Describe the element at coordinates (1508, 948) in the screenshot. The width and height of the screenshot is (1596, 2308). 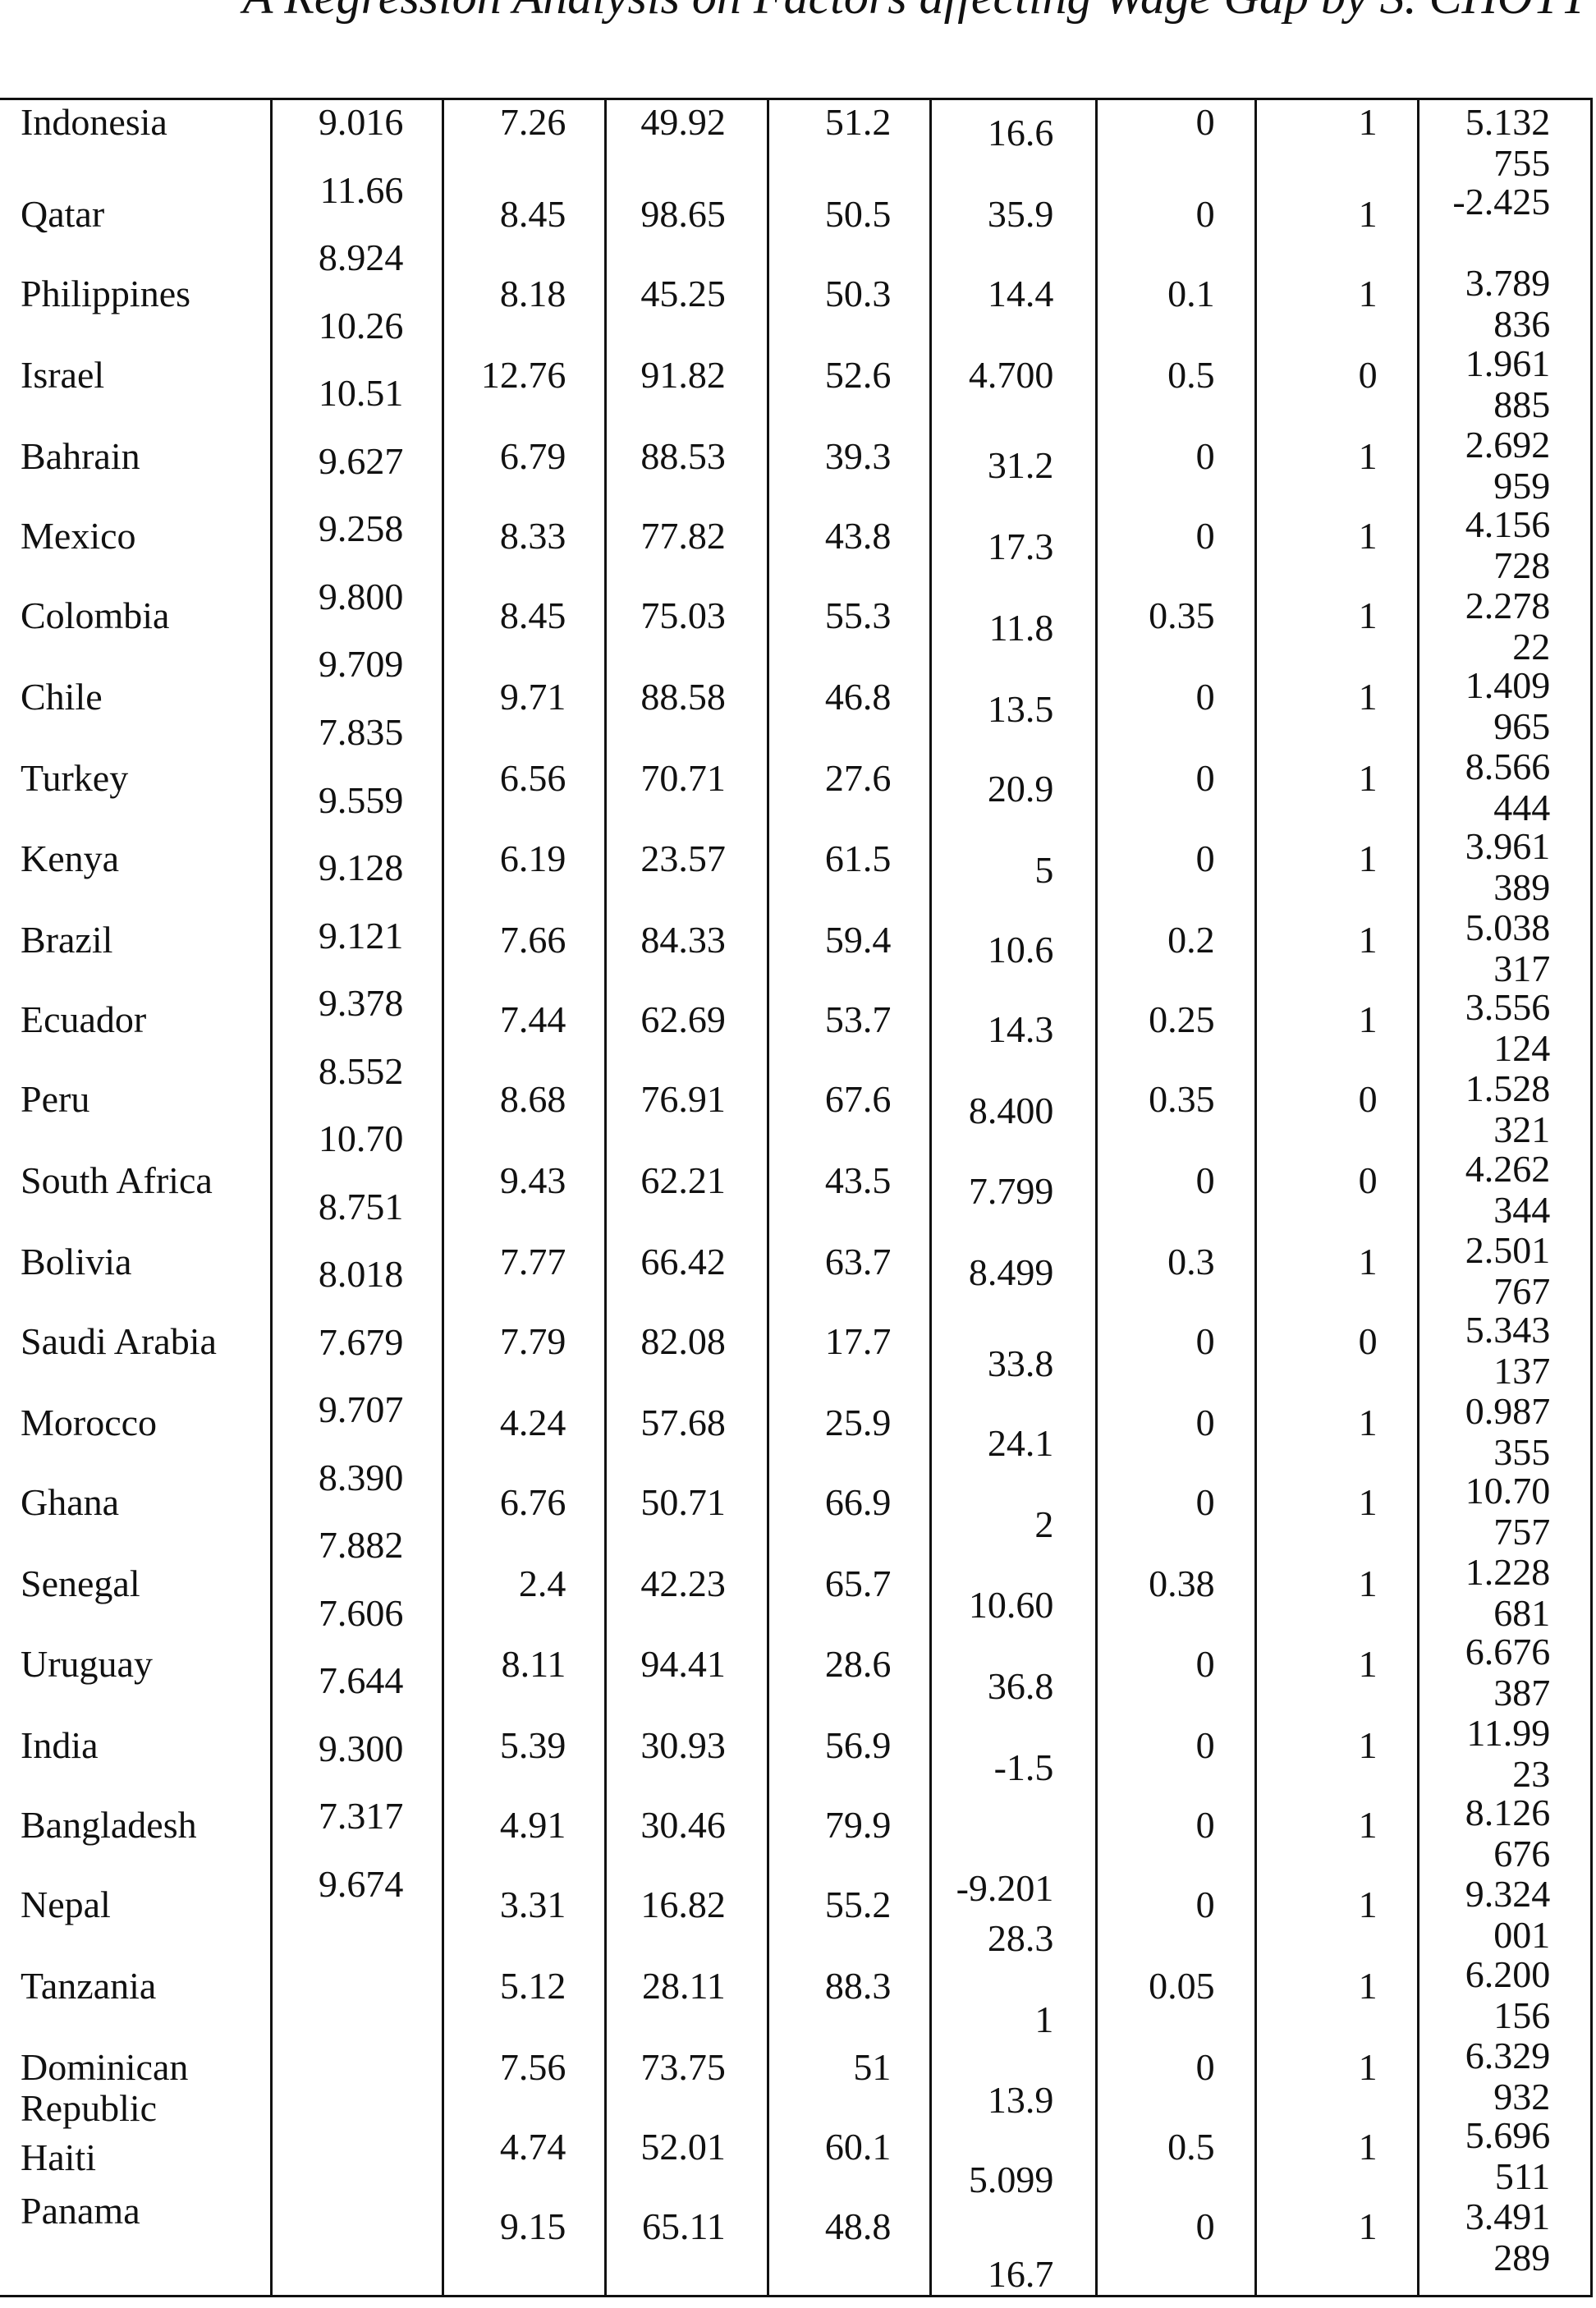
I see `col-8-cell: 5.038317` at that location.